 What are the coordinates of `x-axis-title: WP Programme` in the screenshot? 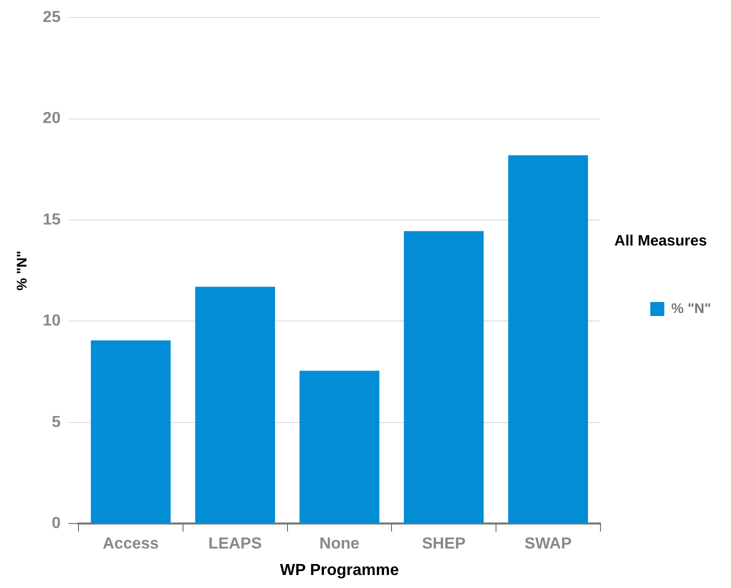 It's located at (339, 570).